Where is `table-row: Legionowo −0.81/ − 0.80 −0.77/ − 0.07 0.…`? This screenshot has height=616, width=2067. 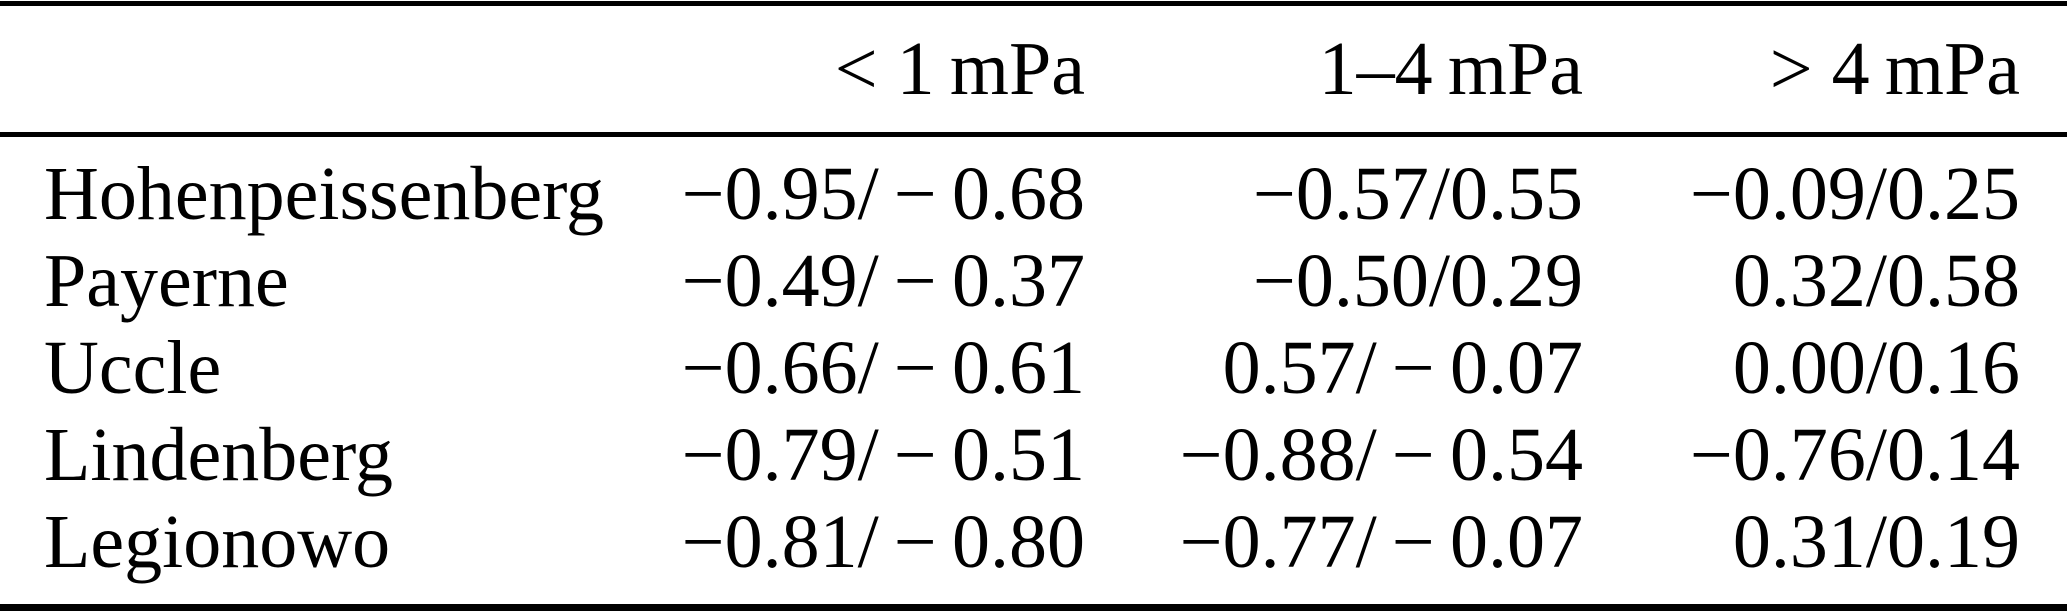
table-row: Legionowo −0.81/ − 0.80 −0.77/ − 0.07 0.… is located at coordinates (1033, 541).